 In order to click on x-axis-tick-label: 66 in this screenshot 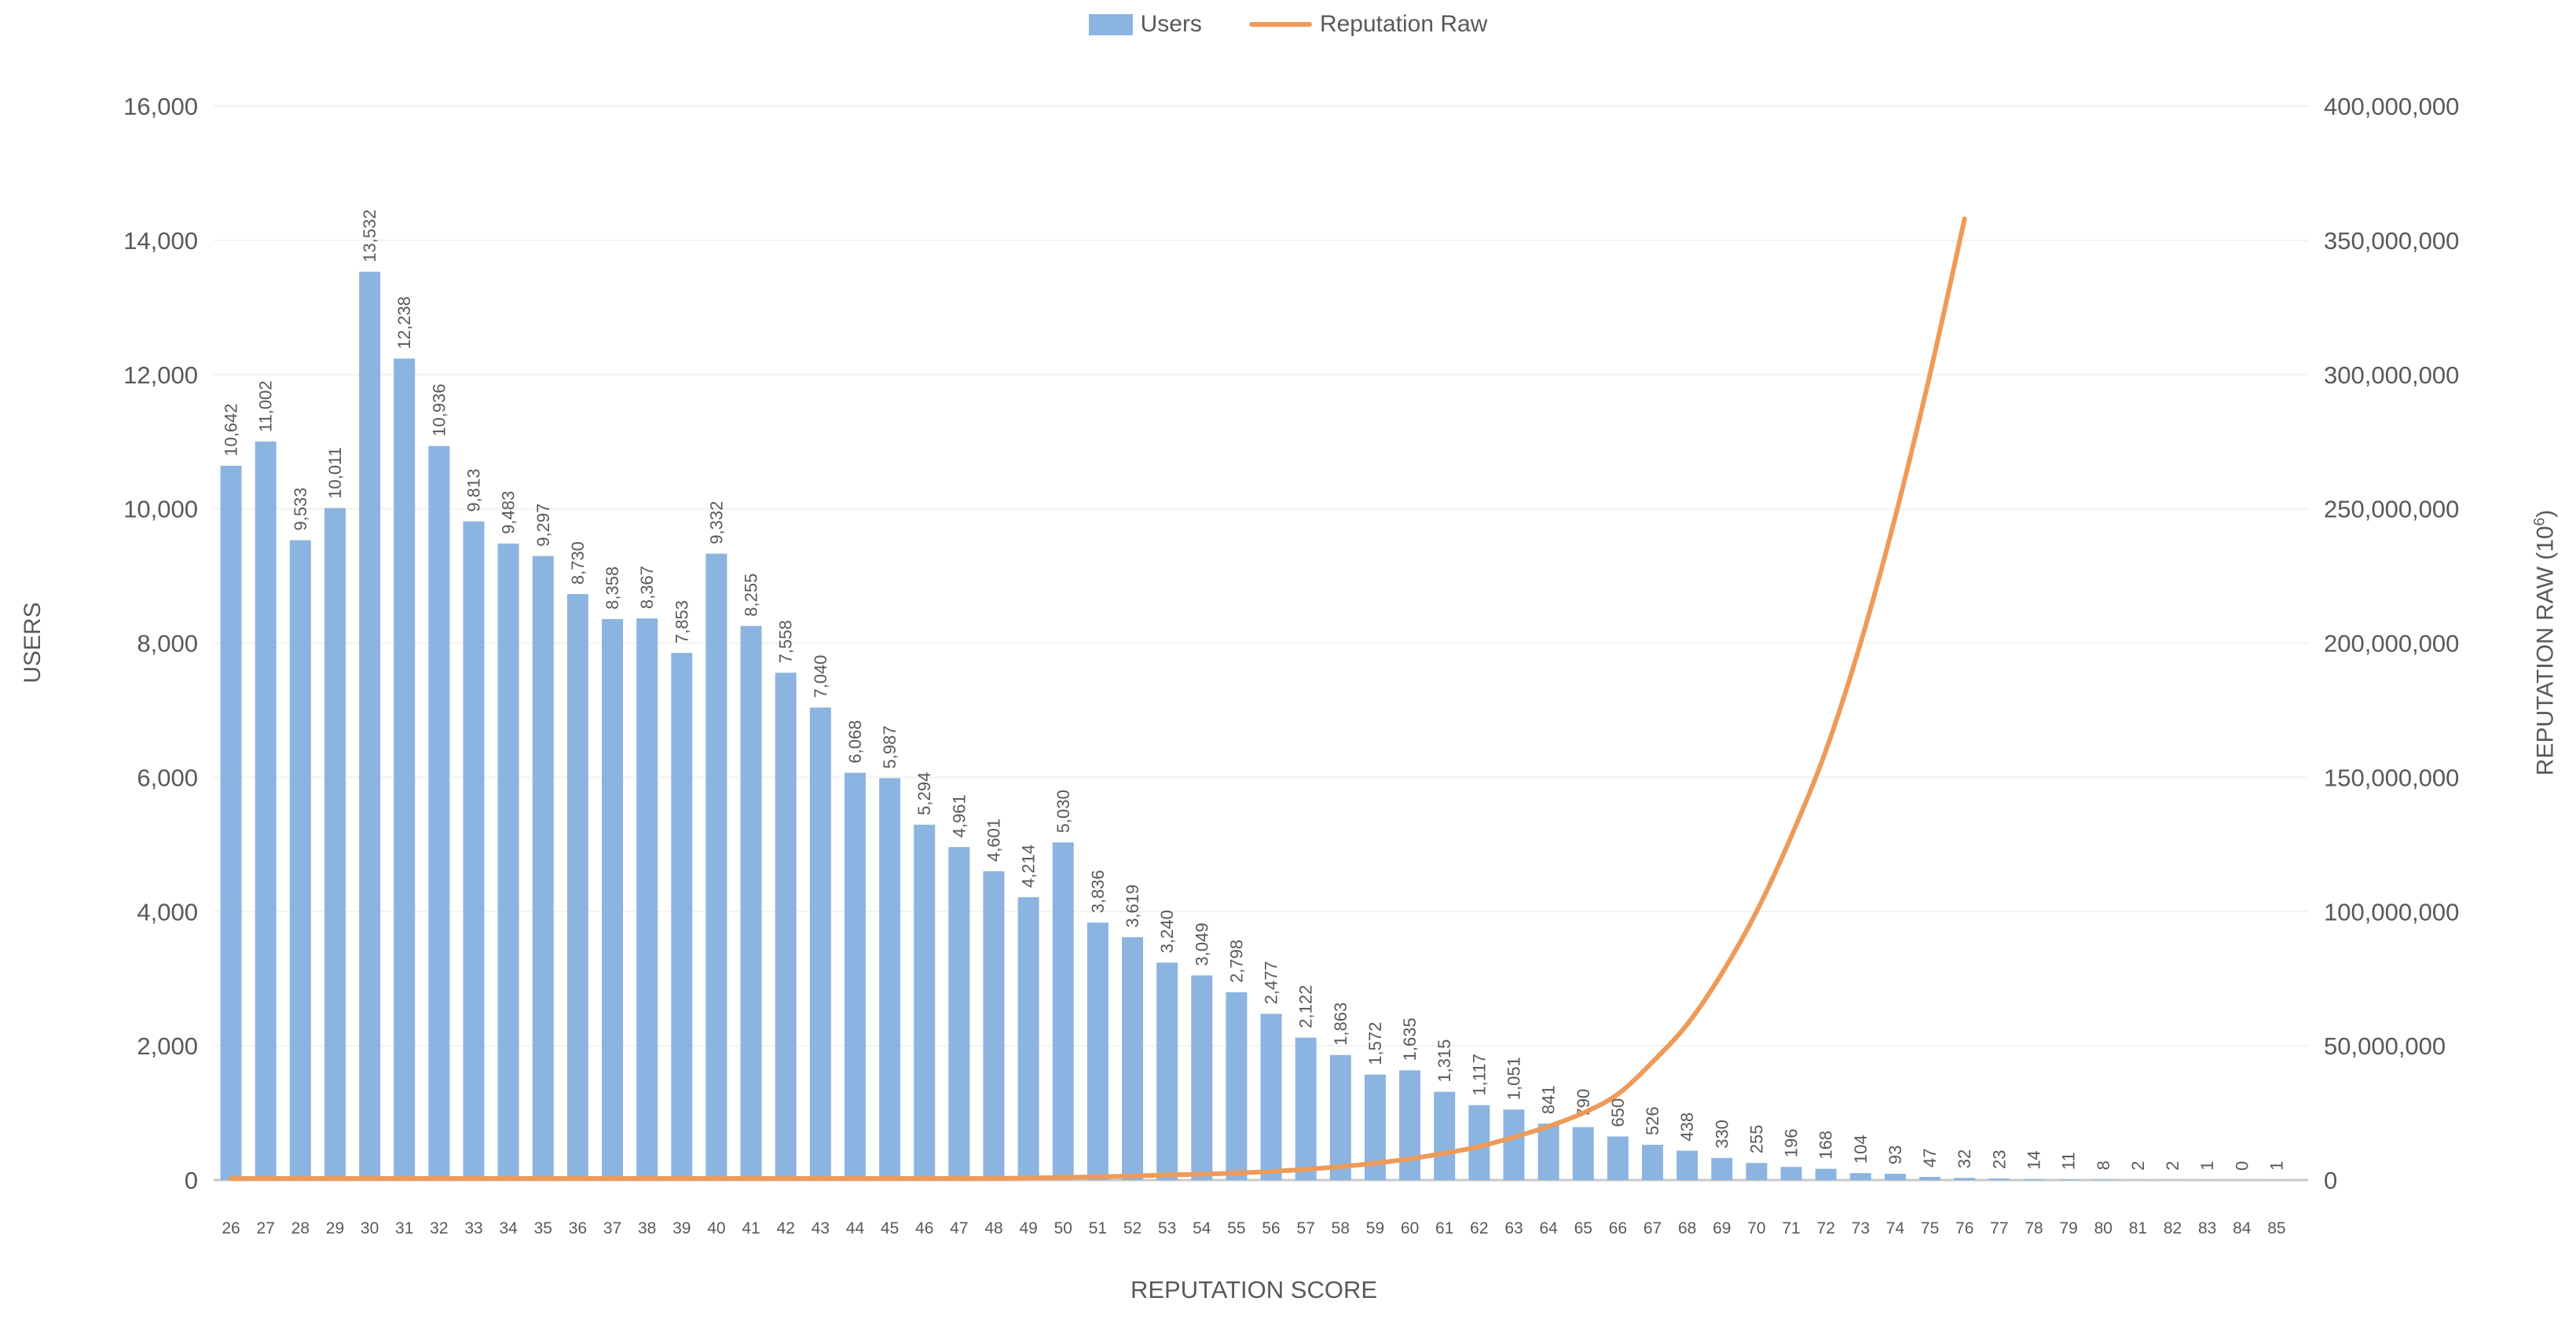, I will do `click(1618, 1228)`.